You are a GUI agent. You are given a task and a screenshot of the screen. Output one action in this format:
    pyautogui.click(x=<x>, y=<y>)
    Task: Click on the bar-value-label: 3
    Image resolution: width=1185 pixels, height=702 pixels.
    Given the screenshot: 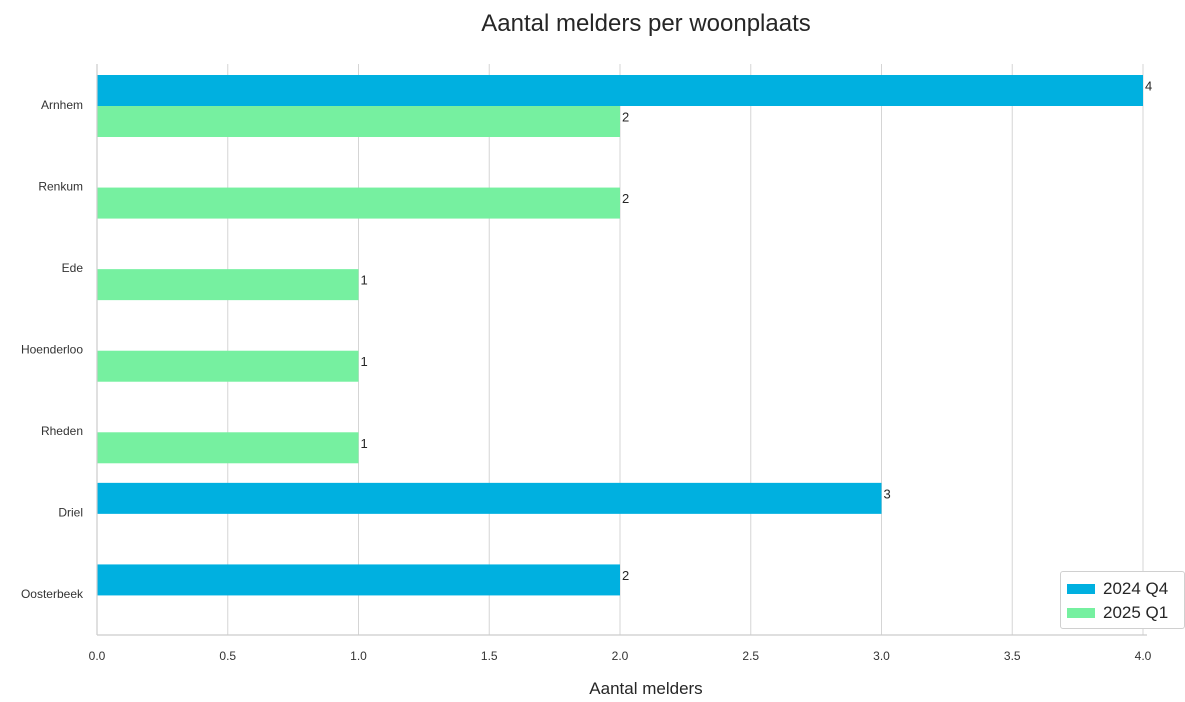 What is the action you would take?
    pyautogui.click(x=887, y=493)
    